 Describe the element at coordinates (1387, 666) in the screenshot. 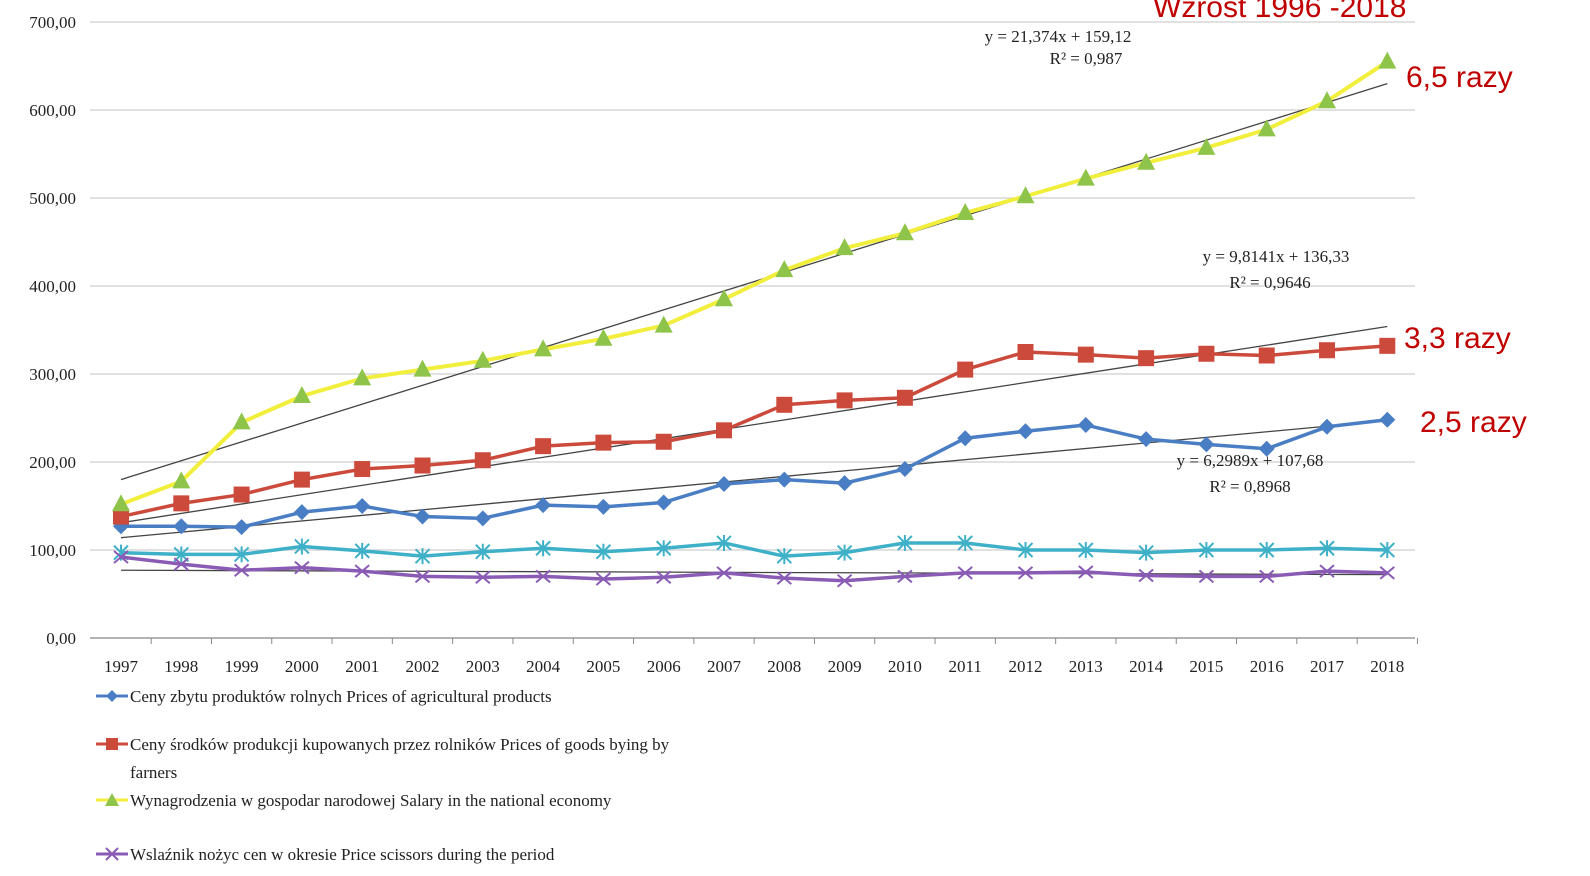

I see `x-tick-label: 2018` at that location.